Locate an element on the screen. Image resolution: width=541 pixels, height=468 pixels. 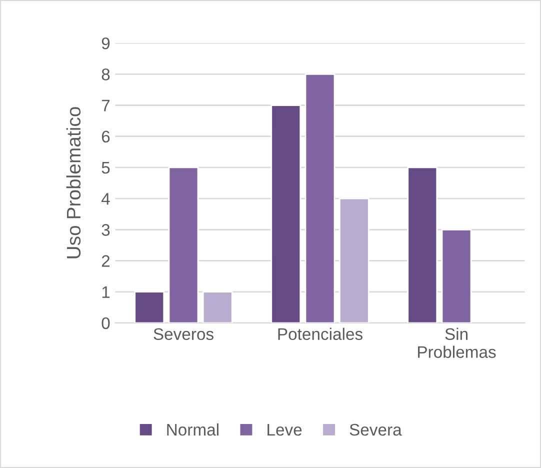
y-tick-label: 5 is located at coordinates (106, 168).